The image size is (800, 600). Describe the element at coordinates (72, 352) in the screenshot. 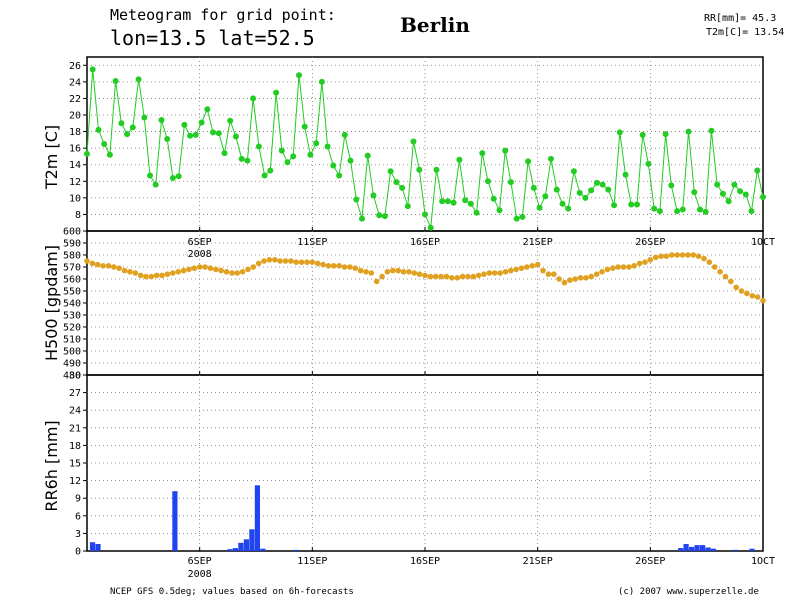

I see `h500-ytick-label: 500` at that location.